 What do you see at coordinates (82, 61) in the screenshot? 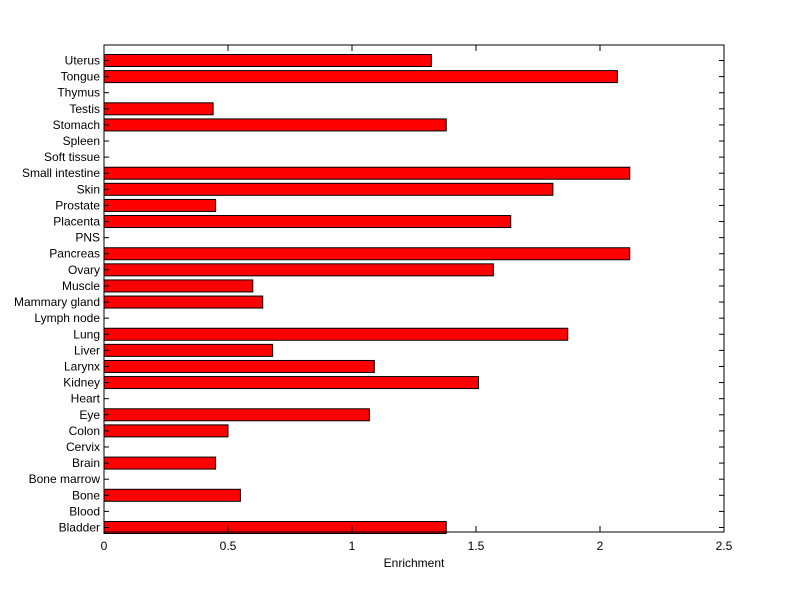
I see `y-tick-label: Uterus` at bounding box center [82, 61].